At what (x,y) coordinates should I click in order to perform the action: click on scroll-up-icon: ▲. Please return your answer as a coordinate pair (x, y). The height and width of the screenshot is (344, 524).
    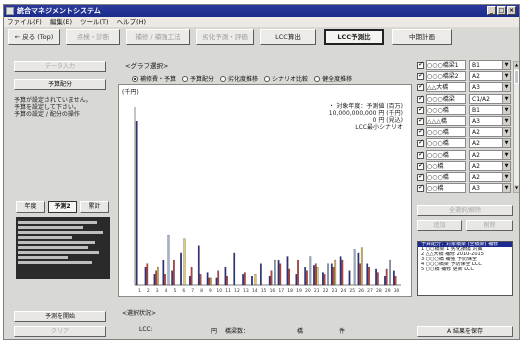
    Looking at the image, I should click on (516, 65).